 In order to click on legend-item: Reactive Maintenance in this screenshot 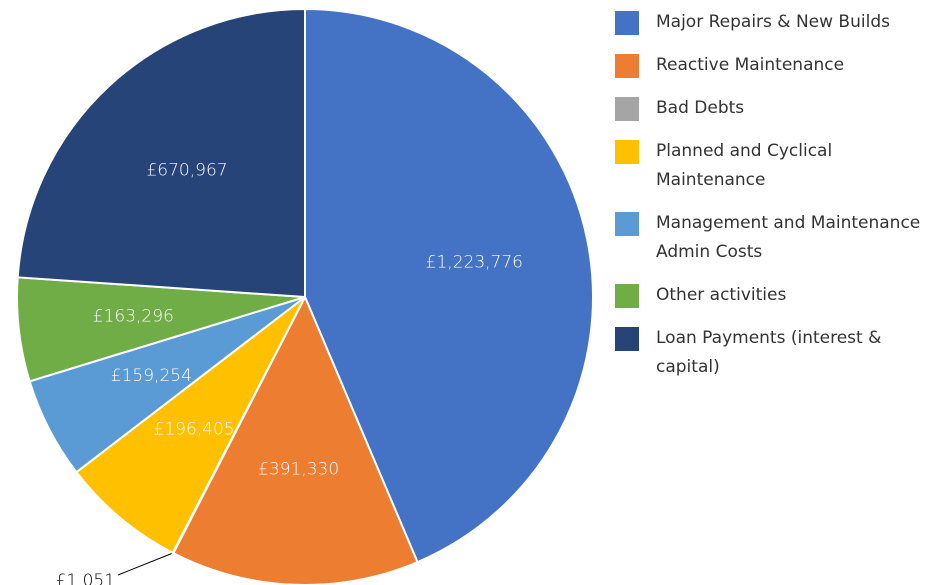, I will do `click(777, 66)`.